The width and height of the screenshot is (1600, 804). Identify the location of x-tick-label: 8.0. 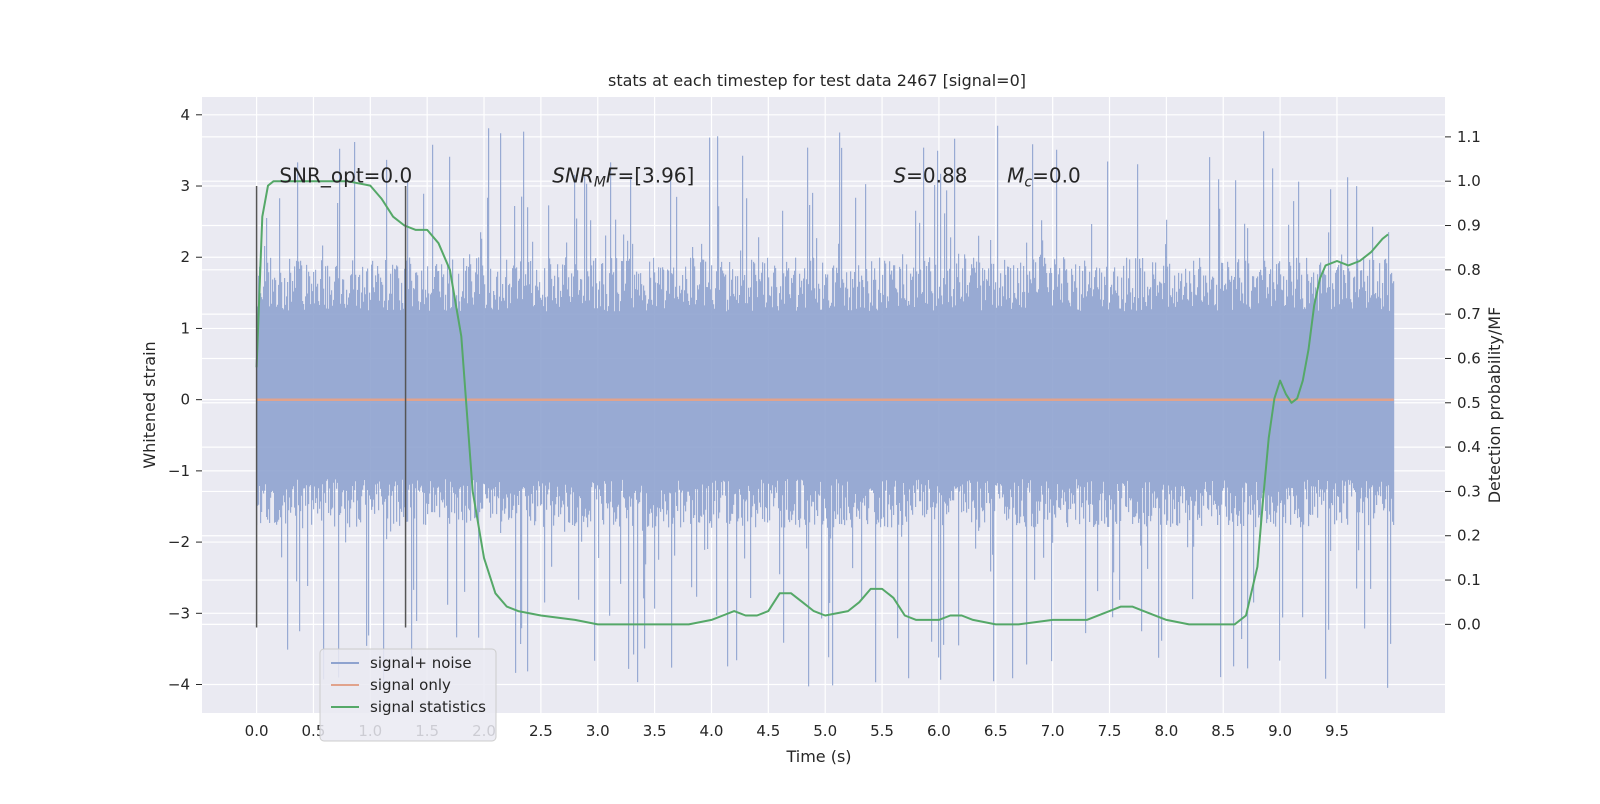
(1166, 731).